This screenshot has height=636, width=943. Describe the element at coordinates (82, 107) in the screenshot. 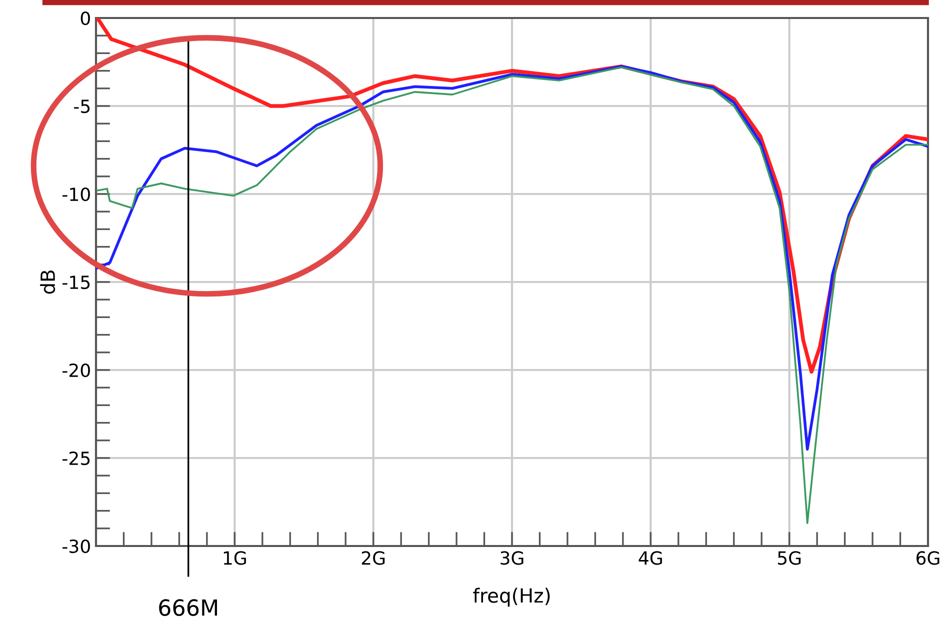

I see `y-tick-label: -5` at that location.